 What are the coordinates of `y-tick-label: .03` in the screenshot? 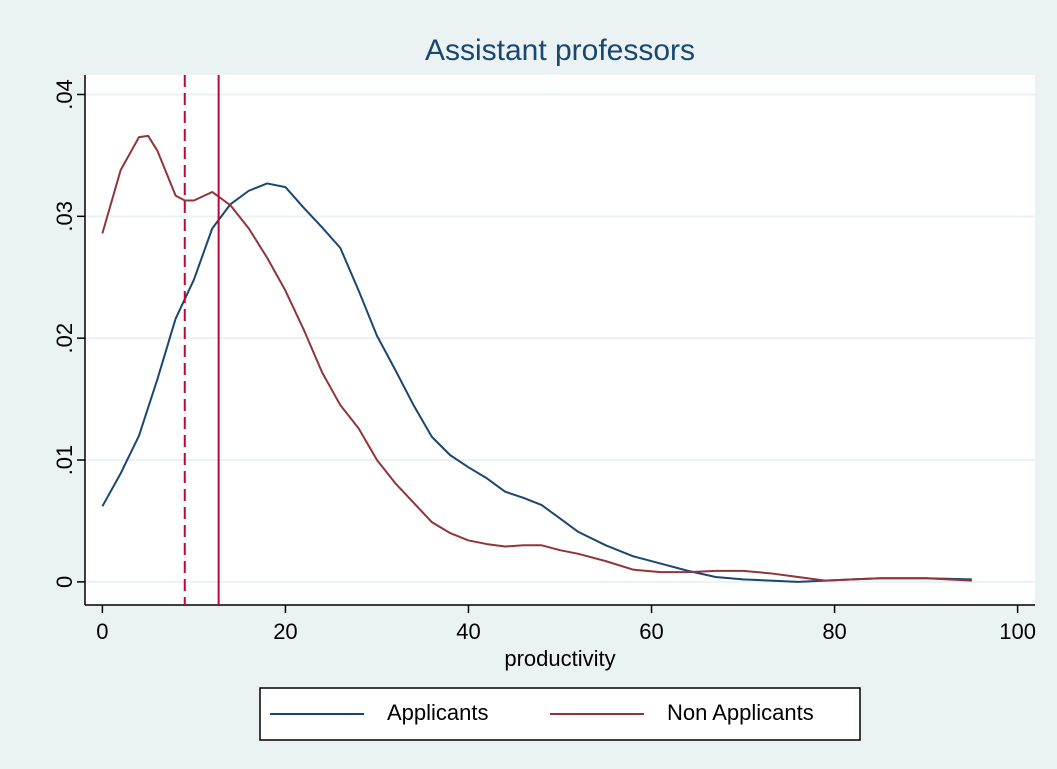 It's located at (64, 216).